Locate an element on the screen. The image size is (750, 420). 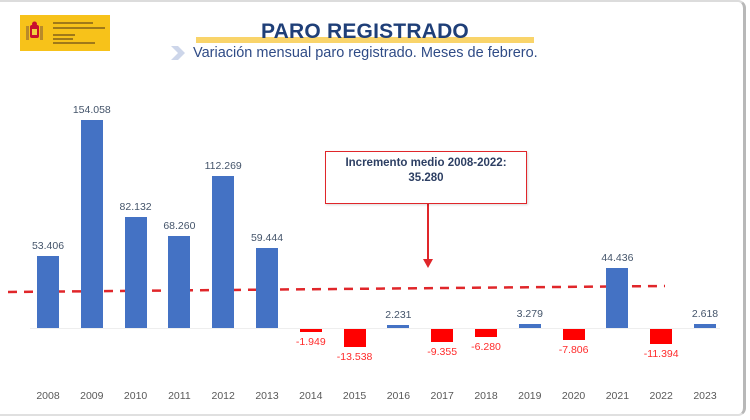
mean-annotation-box: Incremento medio 2008-2022: 35.280 is located at coordinates (426, 177).